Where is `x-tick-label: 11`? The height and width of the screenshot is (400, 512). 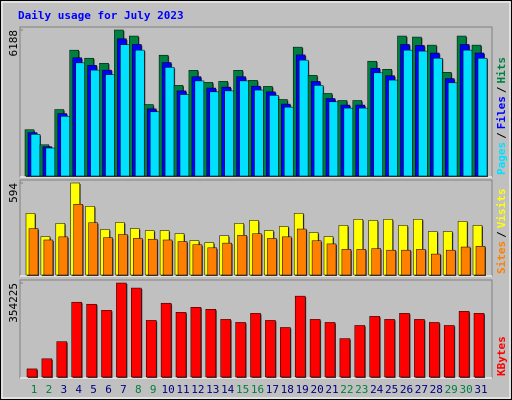 x-tick-label: 11 is located at coordinates (182, 389).